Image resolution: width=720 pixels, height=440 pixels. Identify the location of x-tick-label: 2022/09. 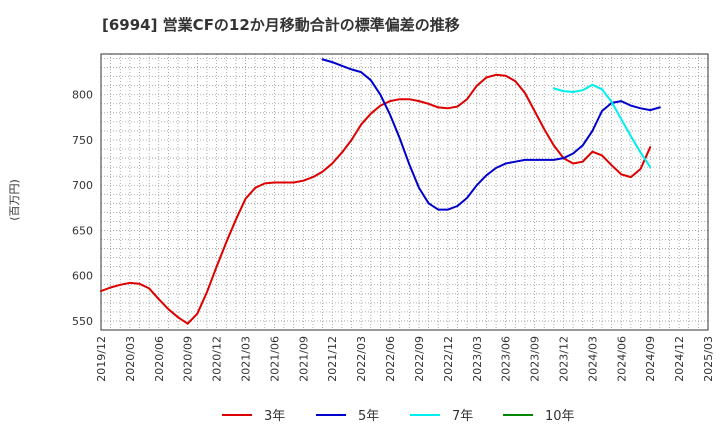
(419, 359).